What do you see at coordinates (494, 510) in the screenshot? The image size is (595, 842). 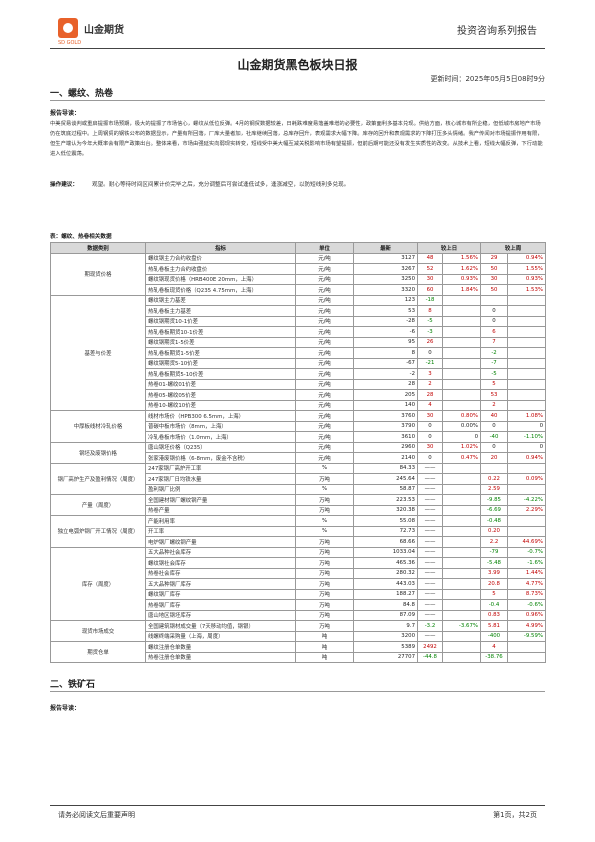 I see `week-change-cell: -6.69` at bounding box center [494, 510].